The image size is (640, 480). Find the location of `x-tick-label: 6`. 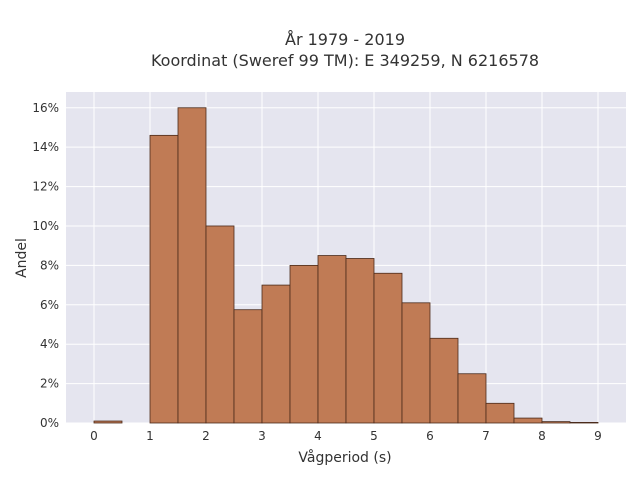

x-tick-label: 6 is located at coordinates (430, 436).